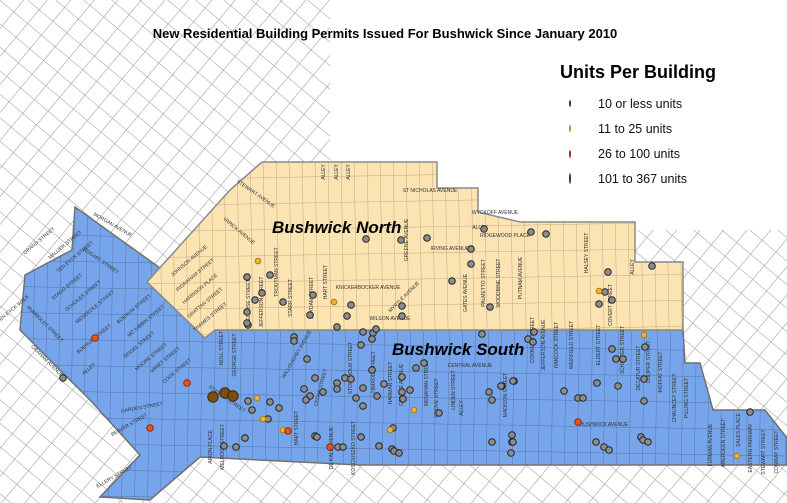 The image size is (787, 503). What do you see at coordinates (570, 128) in the screenshot?
I see `yellow-dot-icon` at bounding box center [570, 128].